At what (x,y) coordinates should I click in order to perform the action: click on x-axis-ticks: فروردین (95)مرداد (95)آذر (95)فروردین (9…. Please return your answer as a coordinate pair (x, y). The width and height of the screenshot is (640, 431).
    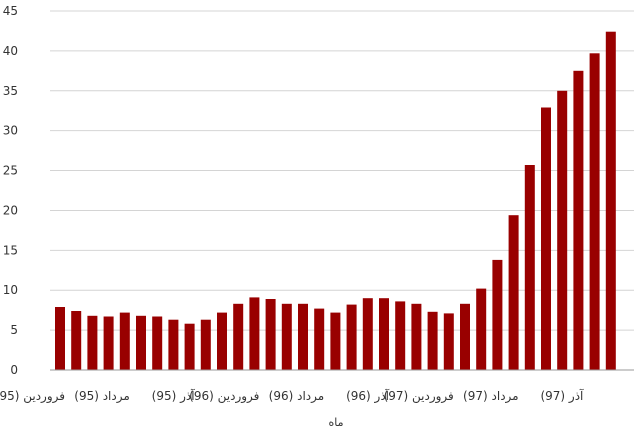
    Looking at the image, I should click on (292, 396).